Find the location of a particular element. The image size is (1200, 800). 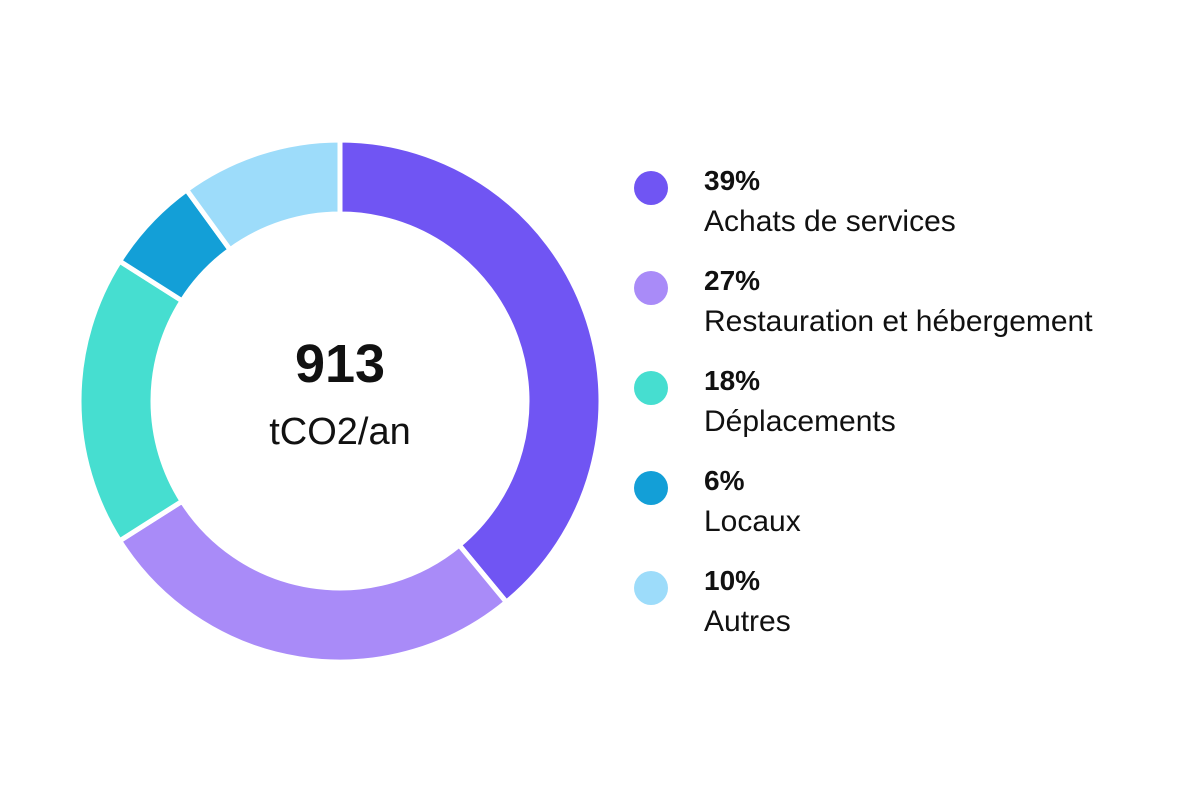

legend-item: 39% Achats de services is located at coordinates (912, 212).